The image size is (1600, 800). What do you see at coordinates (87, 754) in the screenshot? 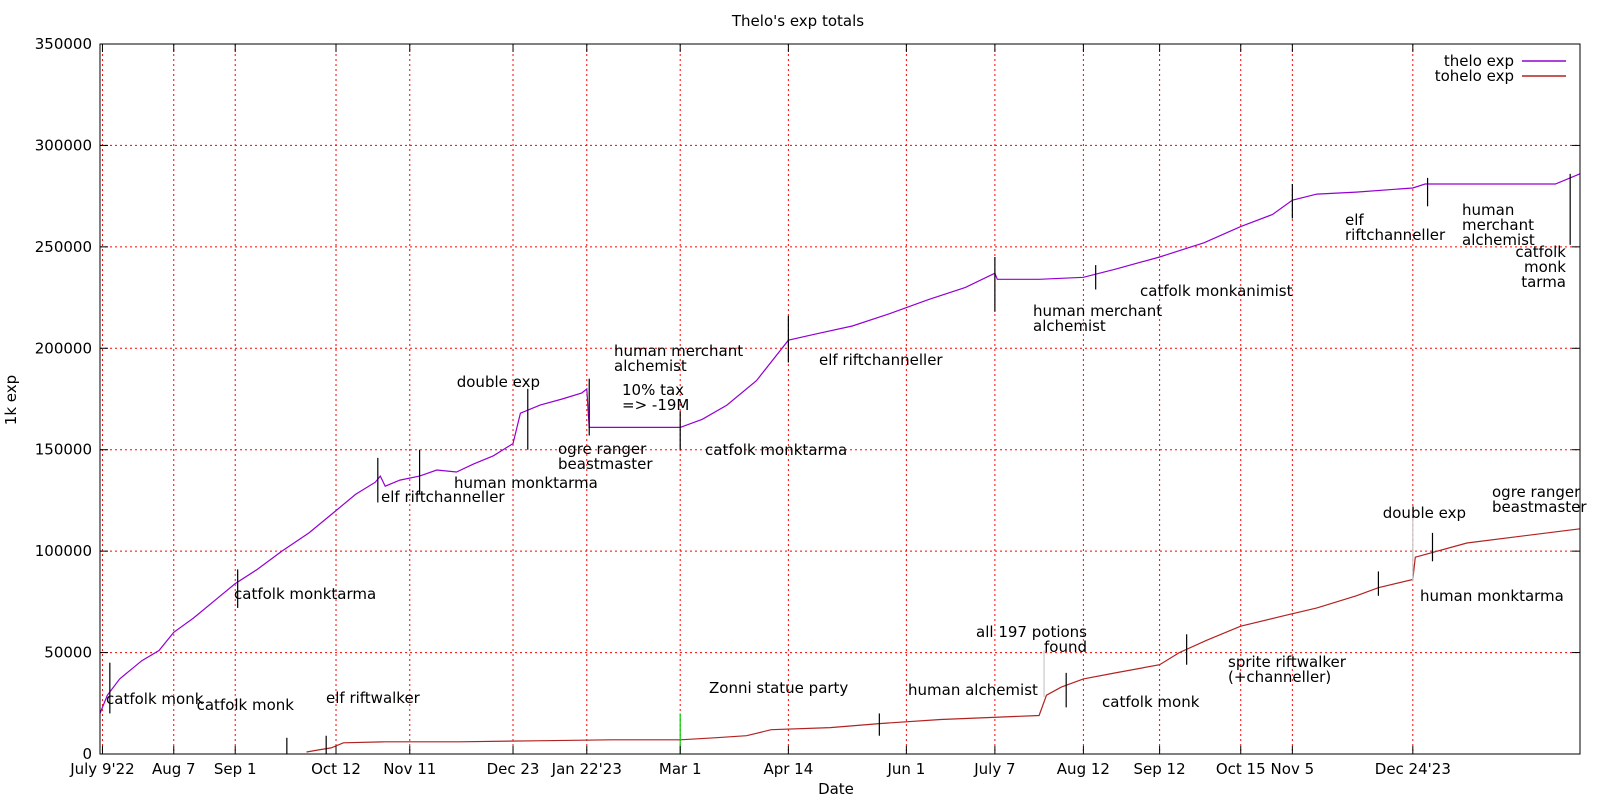
I see `y-tick-label: 0` at bounding box center [87, 754].